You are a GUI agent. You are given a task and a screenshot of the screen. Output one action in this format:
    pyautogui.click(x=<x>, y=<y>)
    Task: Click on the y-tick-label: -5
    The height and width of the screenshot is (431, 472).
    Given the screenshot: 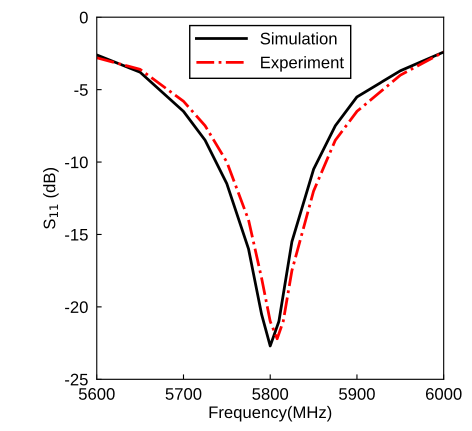 What is the action you would take?
    pyautogui.click(x=81, y=90)
    